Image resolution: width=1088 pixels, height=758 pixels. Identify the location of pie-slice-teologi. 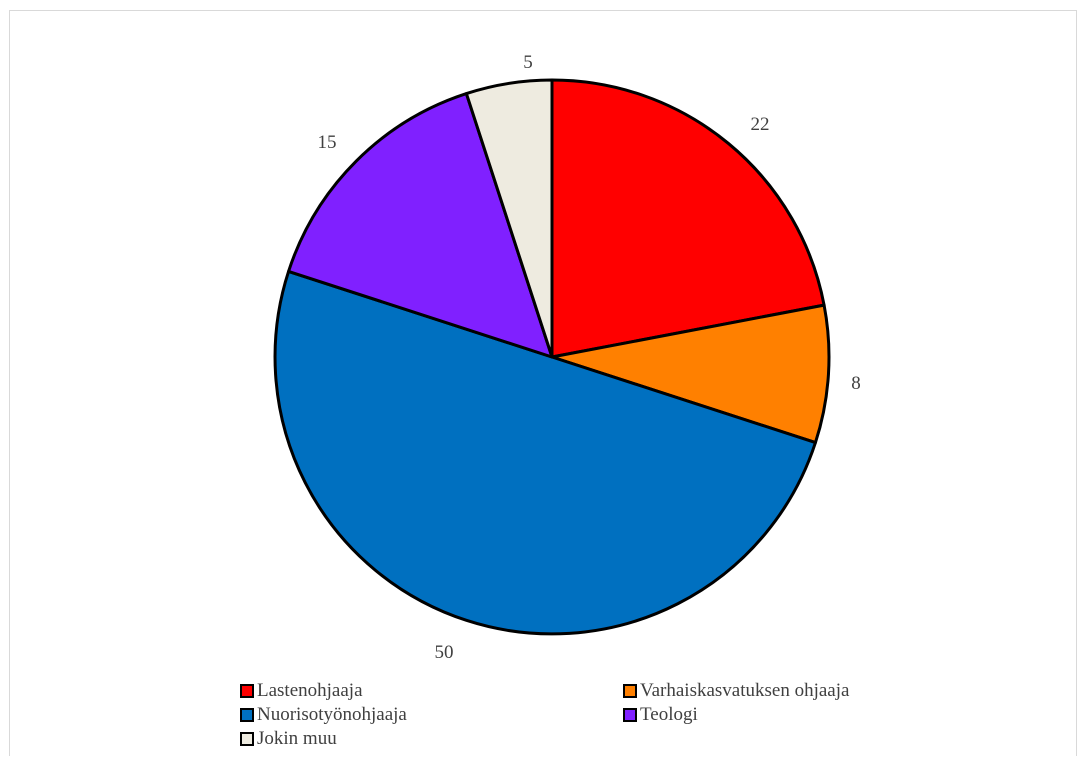
(420, 225).